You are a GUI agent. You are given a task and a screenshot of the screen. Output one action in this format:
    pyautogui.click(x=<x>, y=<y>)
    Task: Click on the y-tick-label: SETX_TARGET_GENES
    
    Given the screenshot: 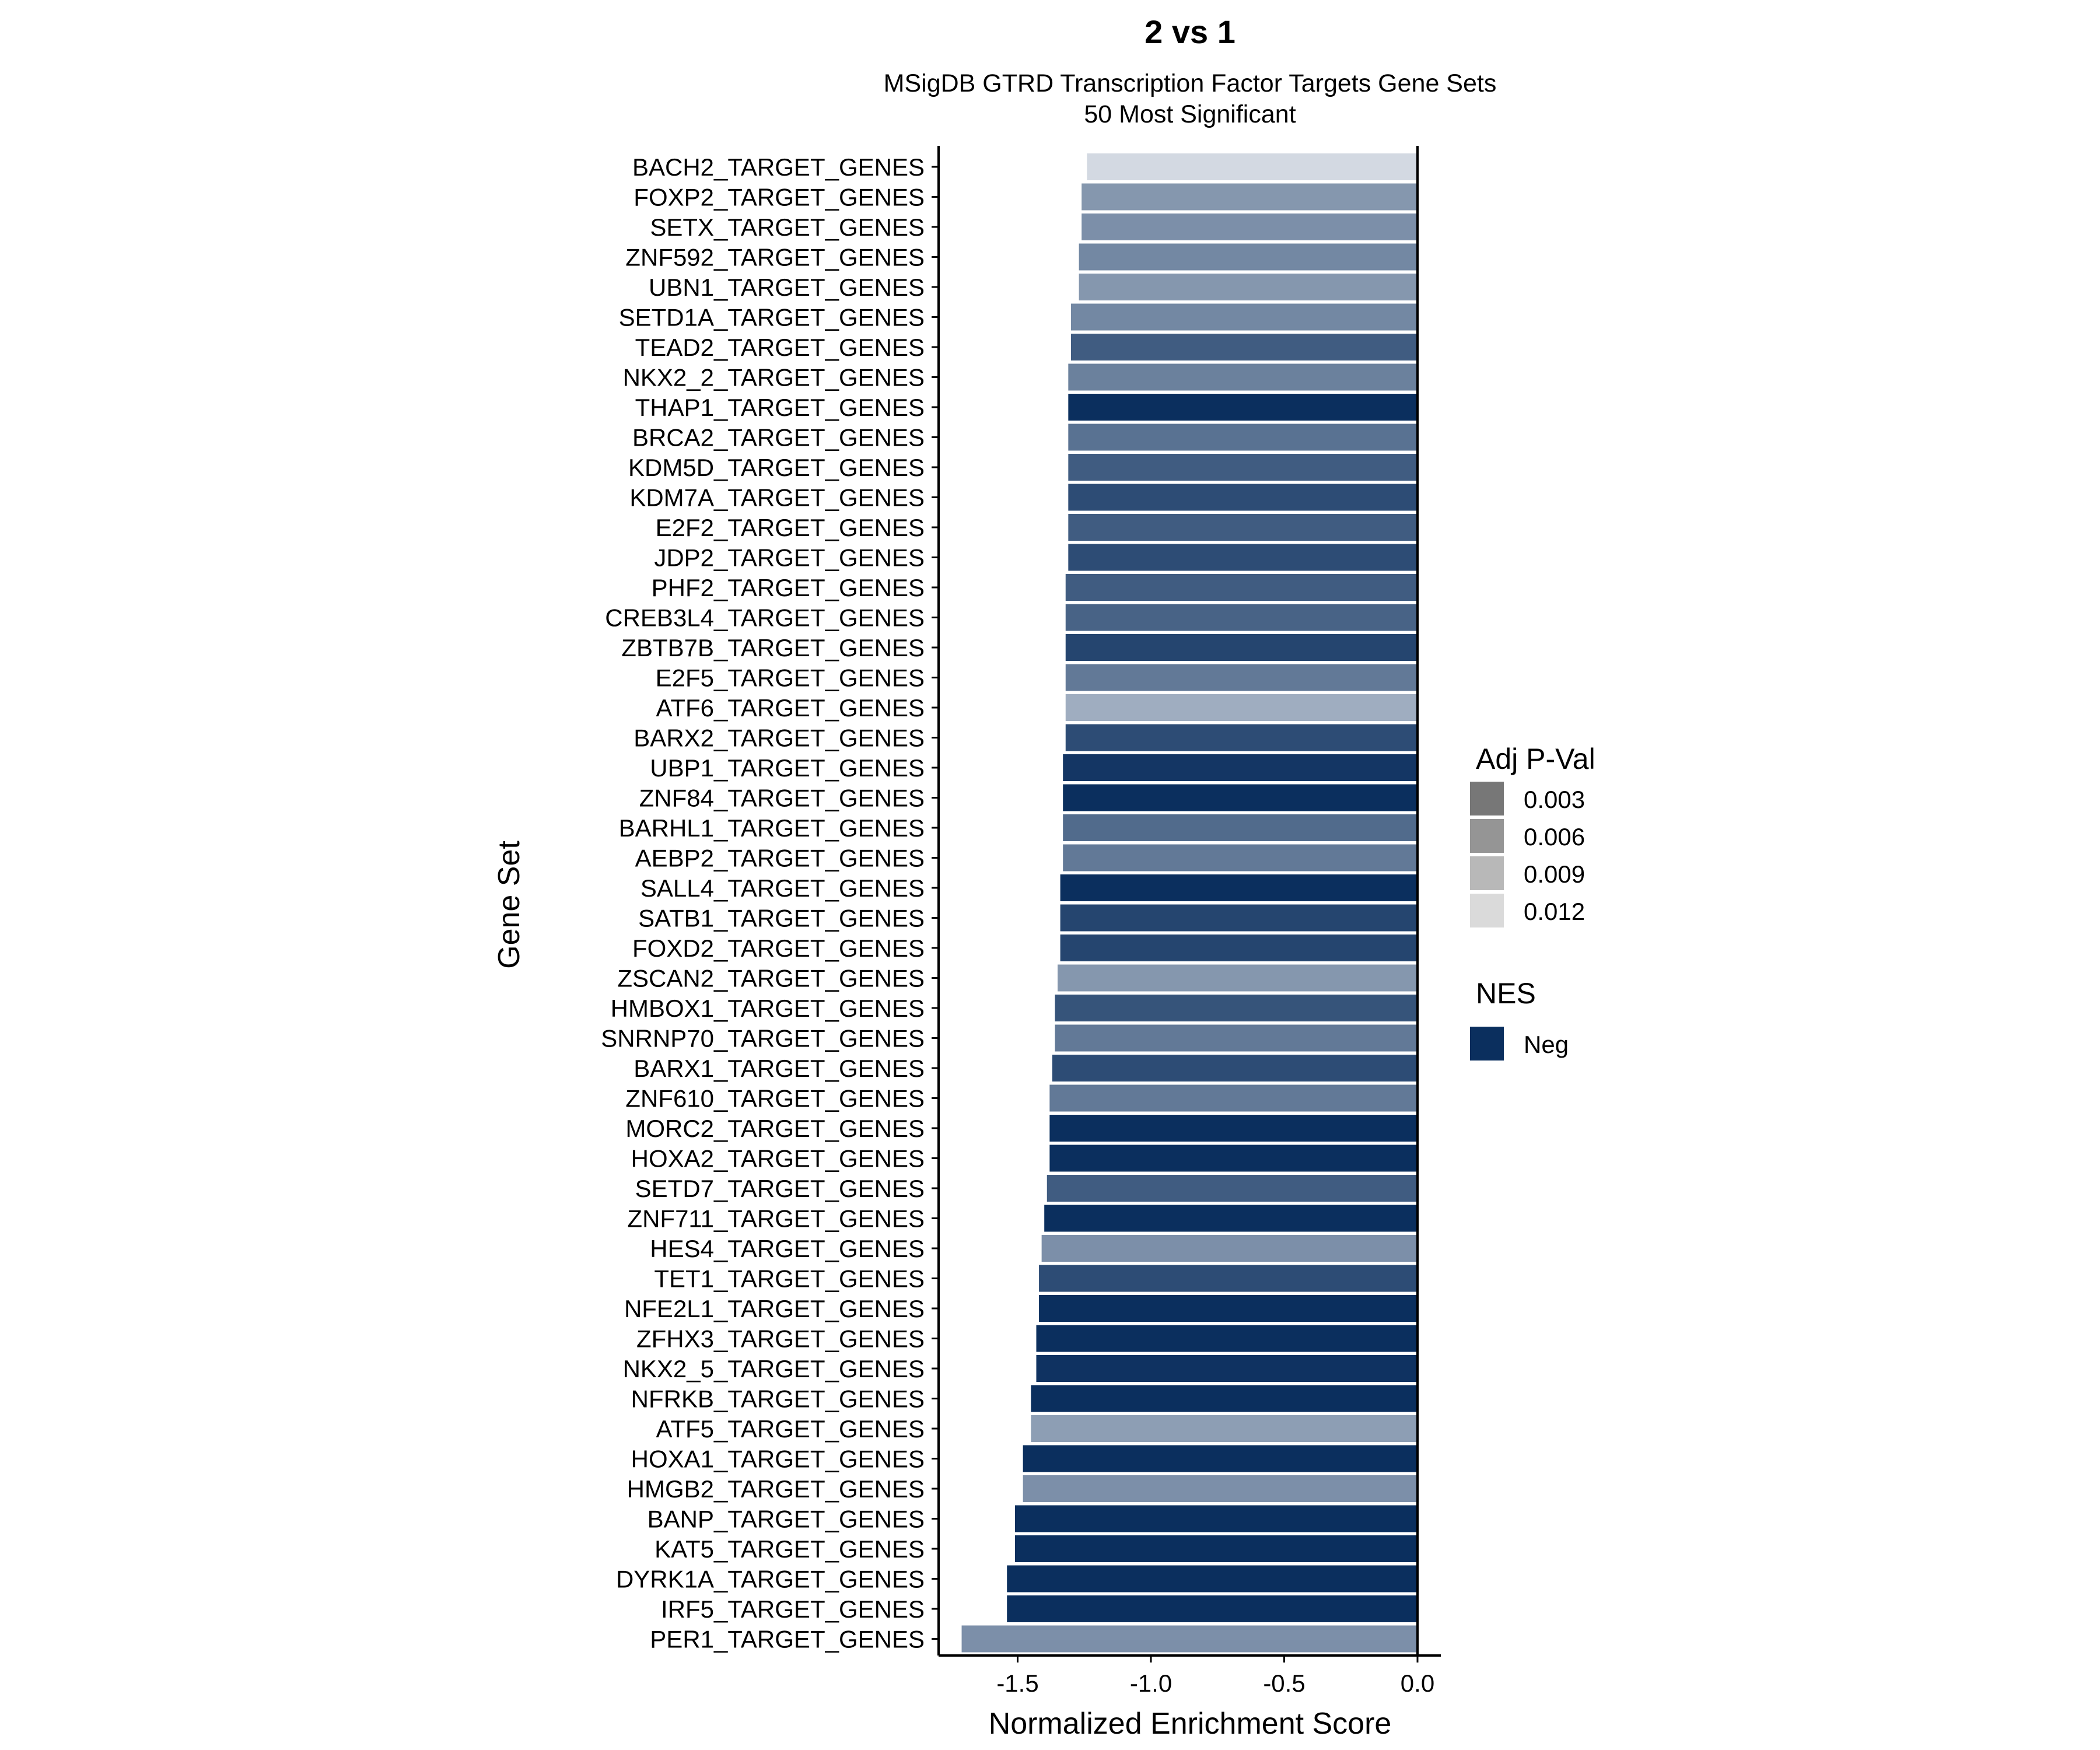 What is the action you would take?
    pyautogui.click(x=787, y=228)
    